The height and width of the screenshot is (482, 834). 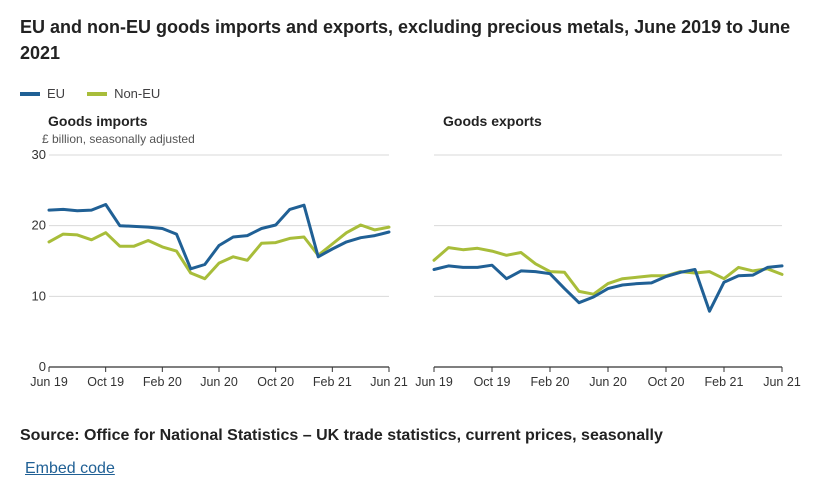 I want to click on imports-x-tick-label: Jun 20, so click(x=219, y=382).